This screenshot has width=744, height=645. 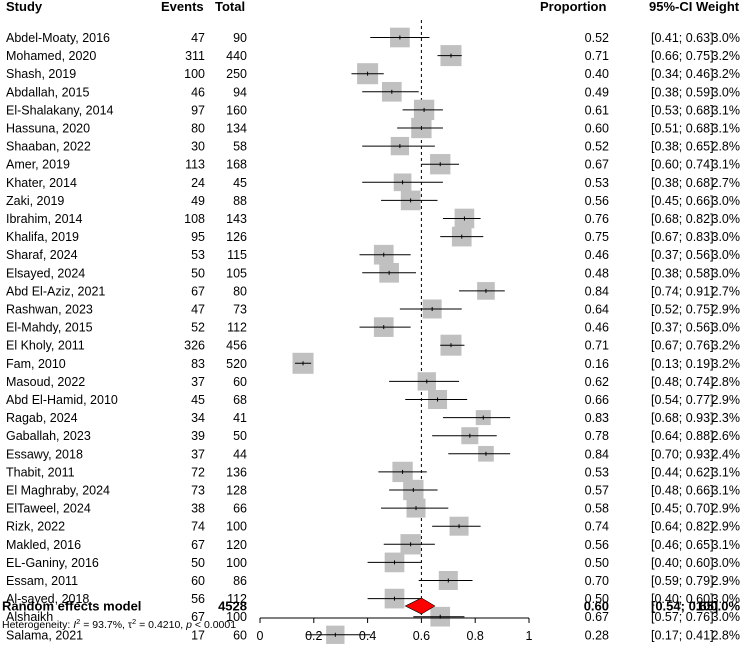 I want to click on het-tau2-value: = 0.4210,, so click(x=161, y=625).